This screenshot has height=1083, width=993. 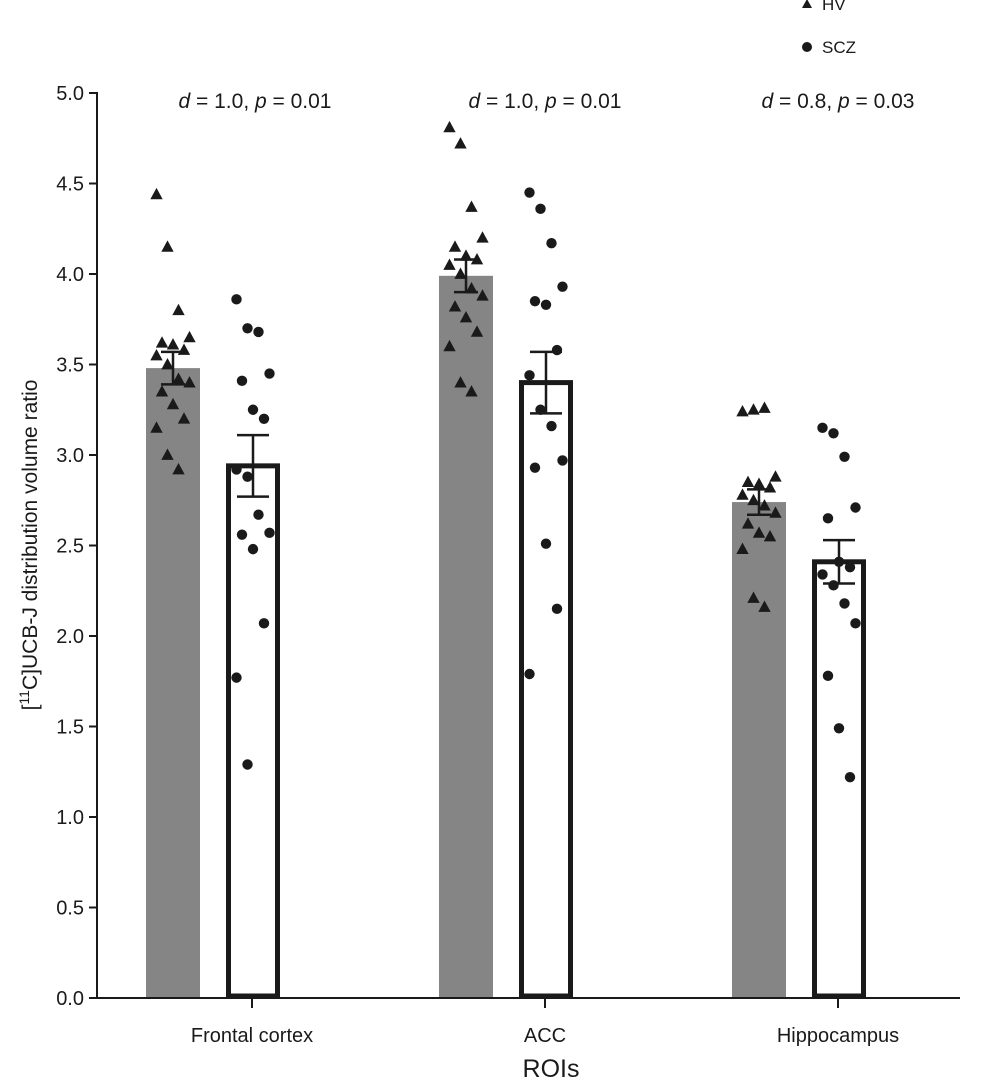 What do you see at coordinates (70, 728) in the screenshot?
I see `y-tick-label-3: 1.5` at bounding box center [70, 728].